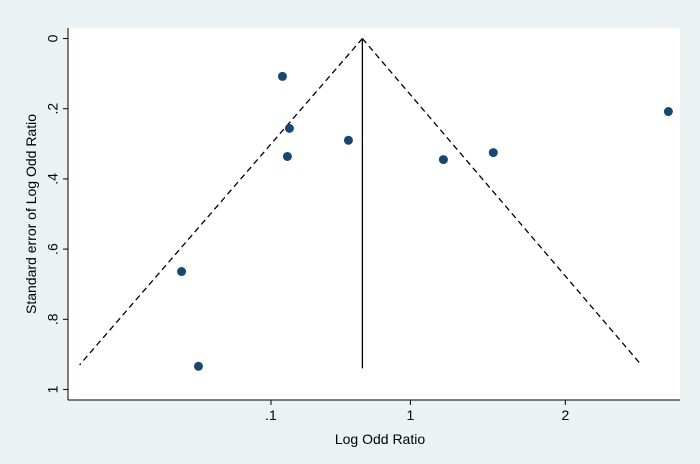 Image resolution: width=700 pixels, height=464 pixels. I want to click on y-tick-label: .2, so click(53, 109).